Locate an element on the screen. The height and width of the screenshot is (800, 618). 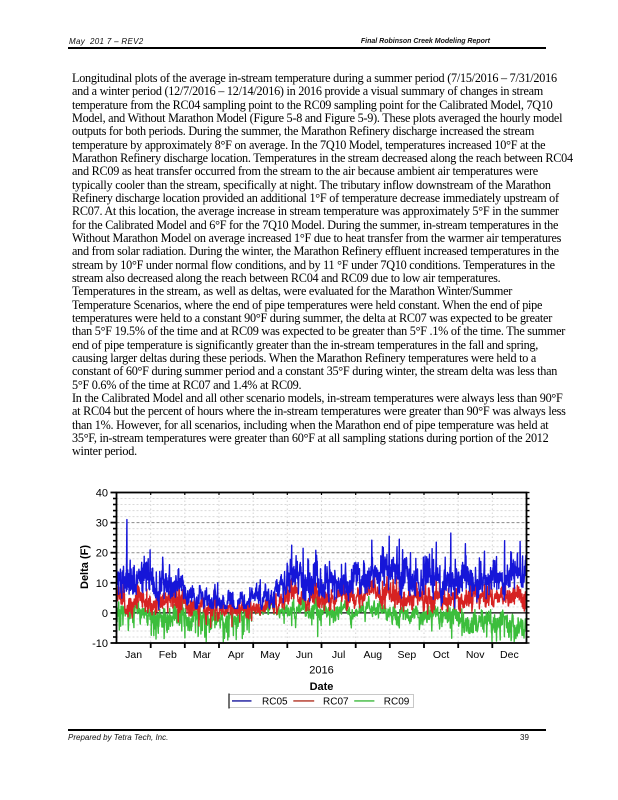
svg-text: 30 is located at coordinates (102, 524).